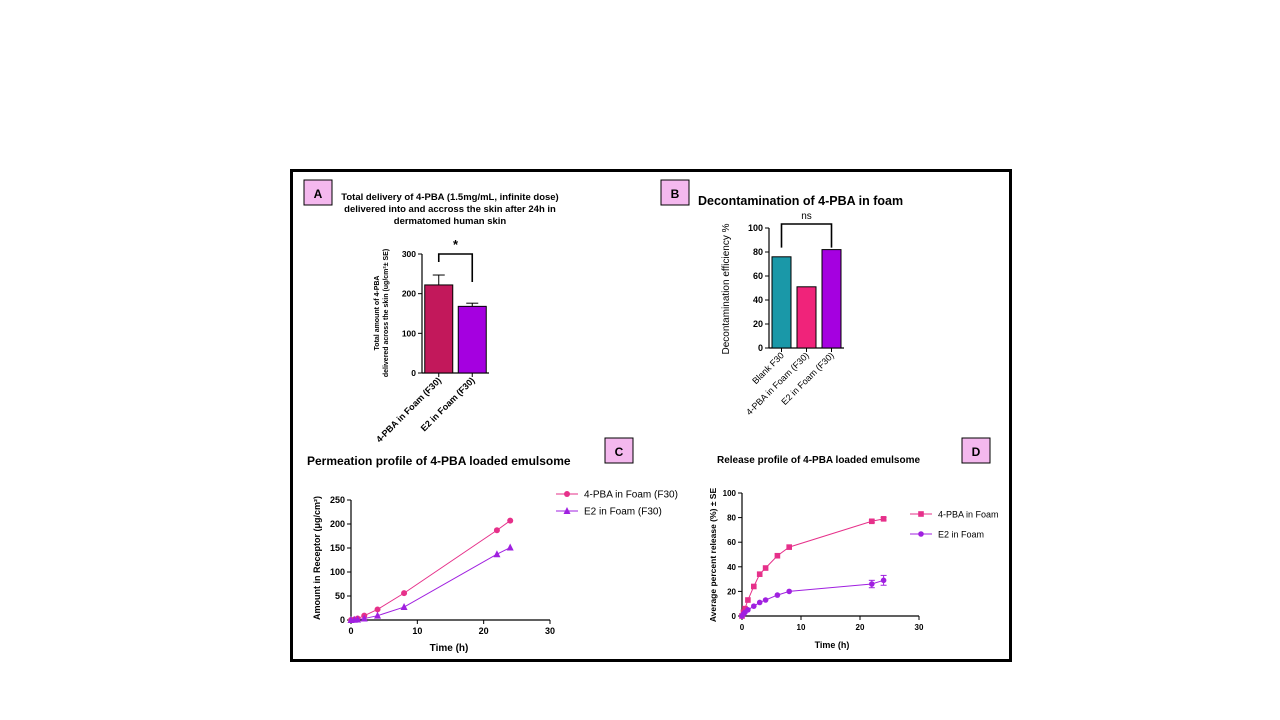 This screenshot has height=720, width=1280. Describe the element at coordinates (731, 518) in the screenshot. I see `panel-d-y-tick-label: 80` at that location.